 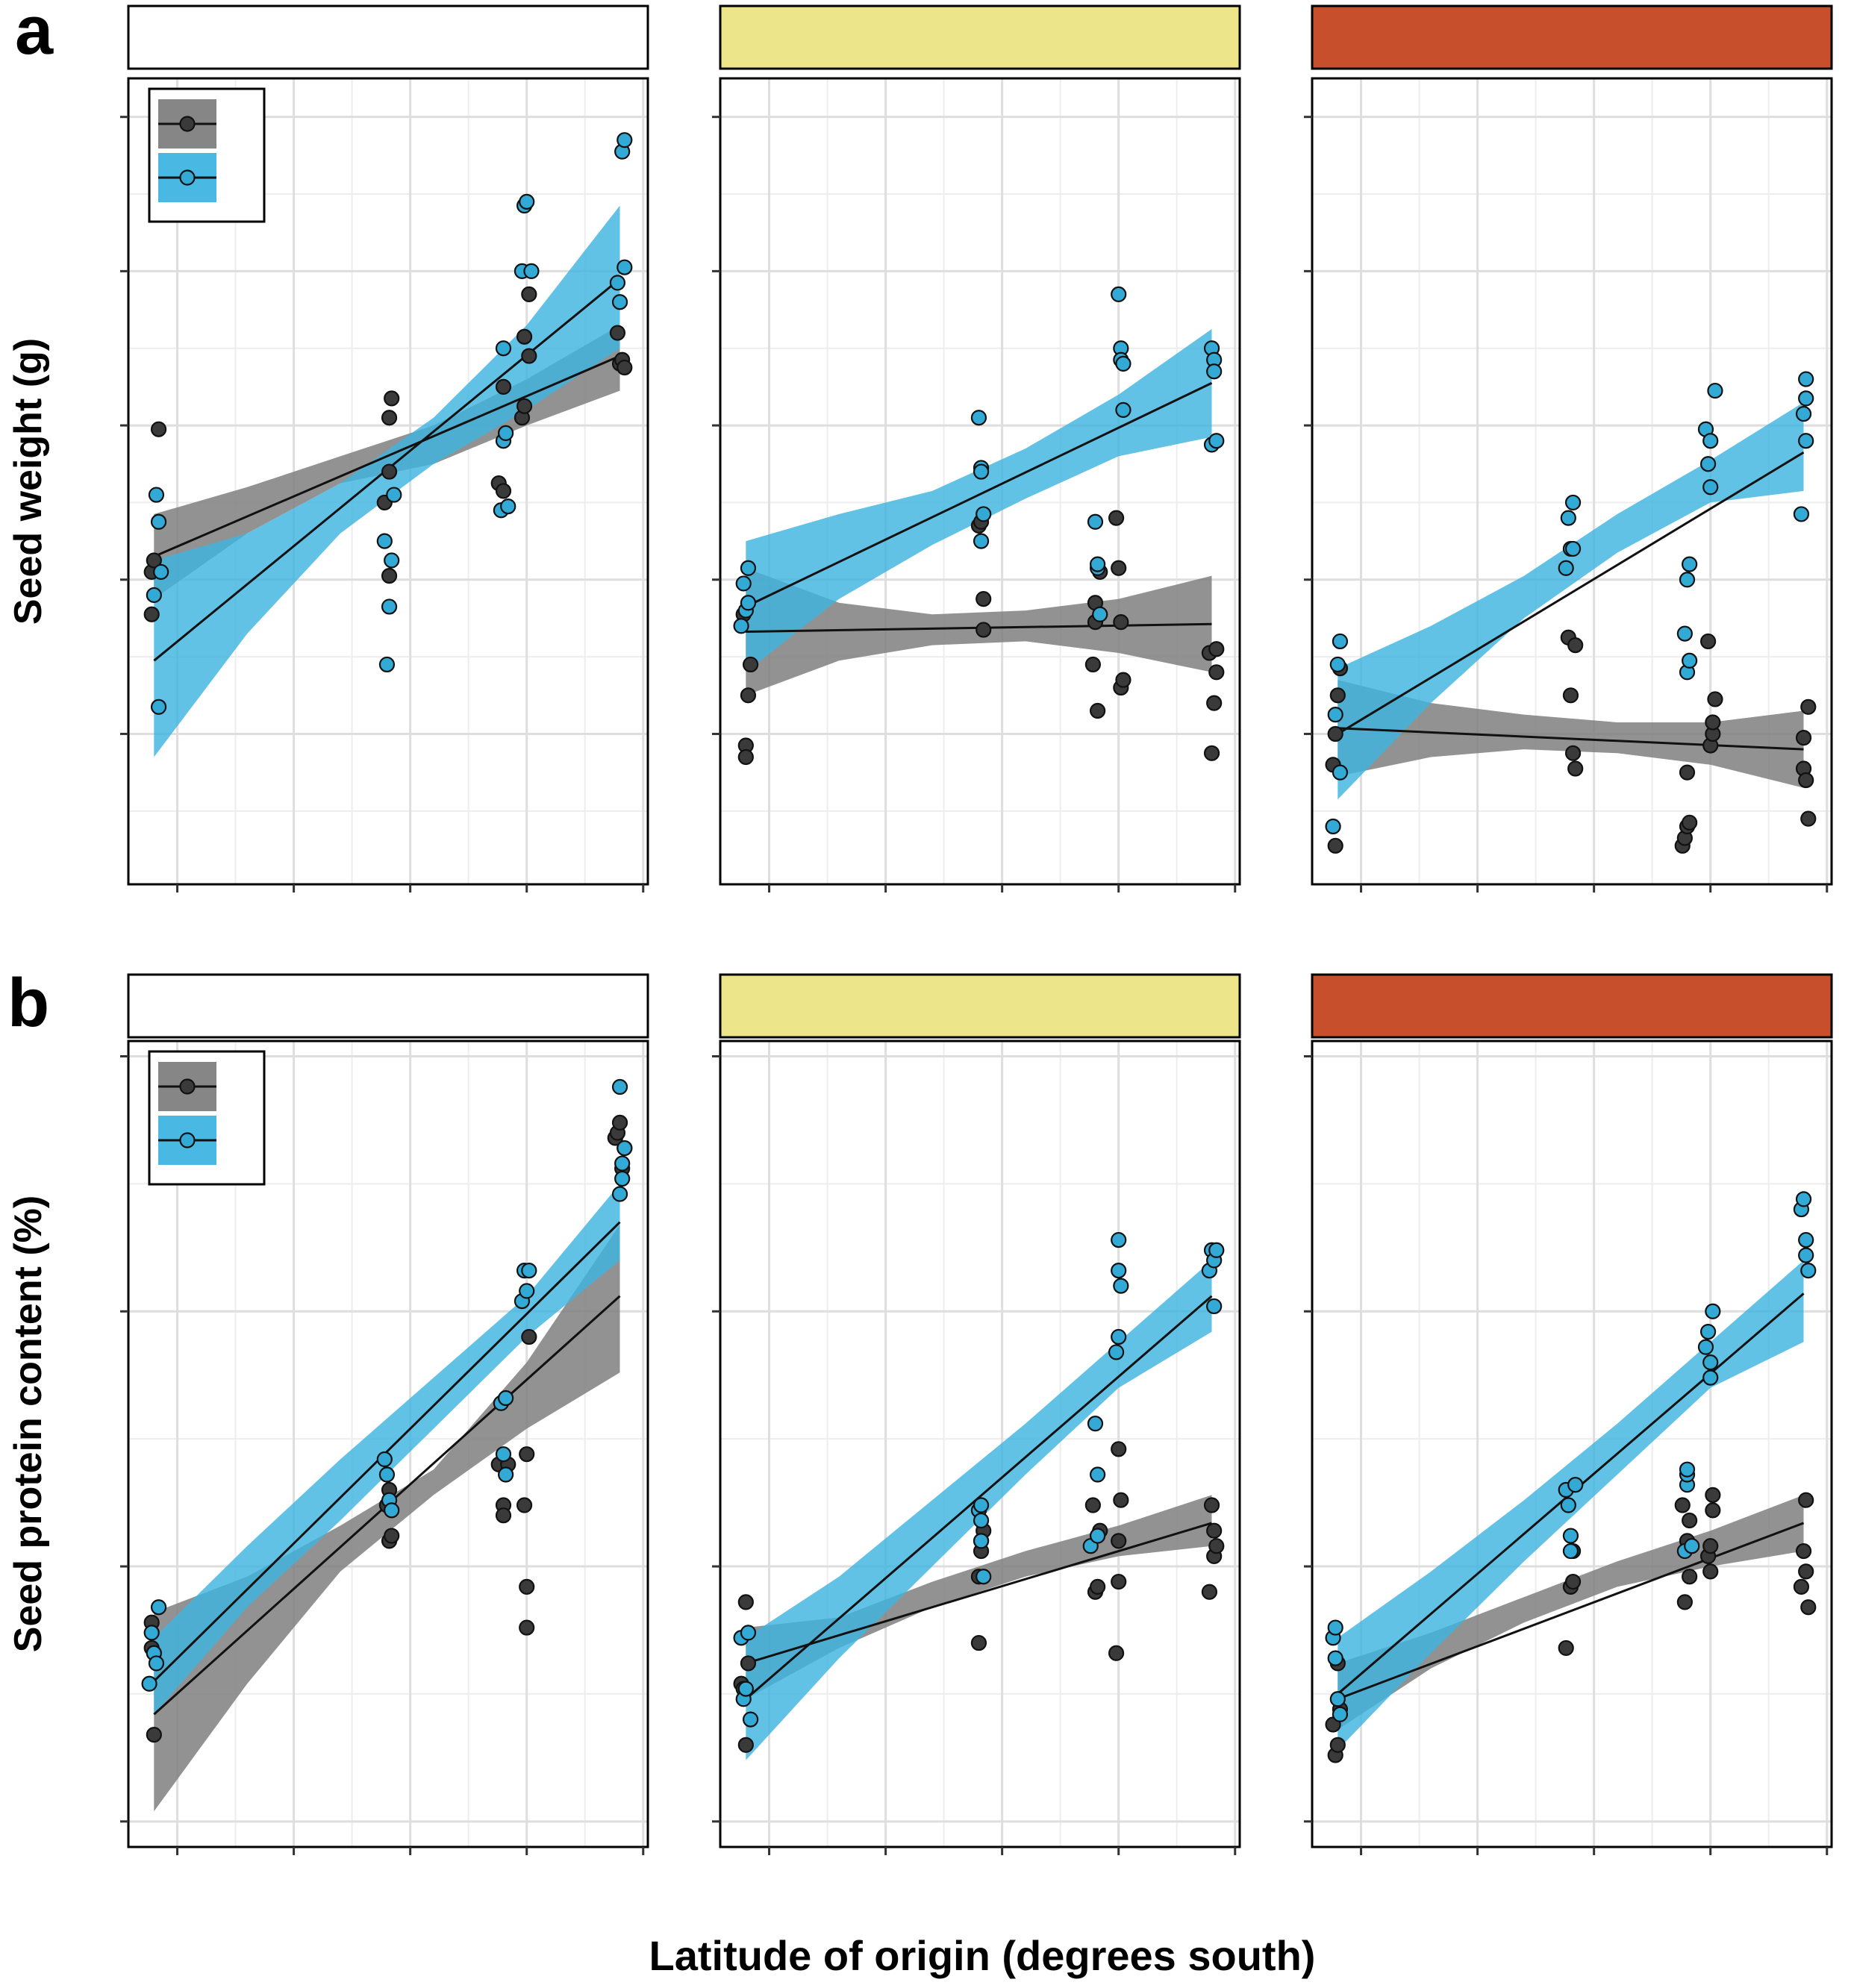 What do you see at coordinates (978, 1593) in the screenshot?
I see `regression-line-eminus` at bounding box center [978, 1593].